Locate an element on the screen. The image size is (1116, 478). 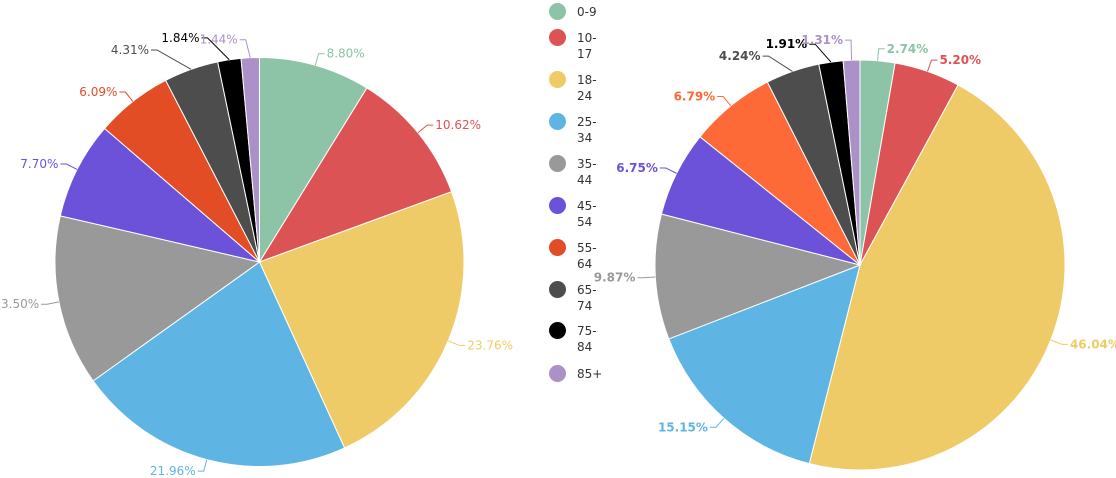
legend-label: 75-84 is located at coordinates (587, 339).